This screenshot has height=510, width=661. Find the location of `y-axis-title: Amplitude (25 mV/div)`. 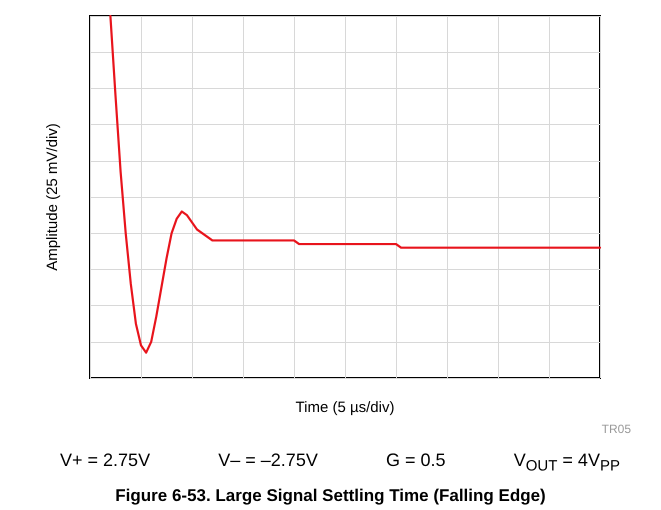

y-axis-title: Amplitude (25 mV/div) is located at coordinates (52, 197).